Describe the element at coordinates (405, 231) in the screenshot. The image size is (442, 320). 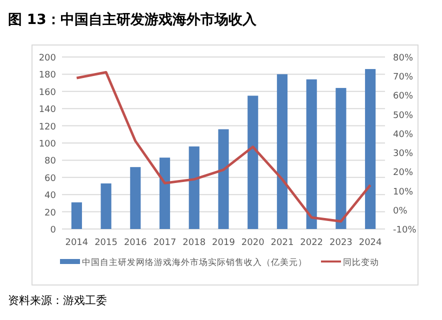
I see `y2-tick-label: -10%` at that location.